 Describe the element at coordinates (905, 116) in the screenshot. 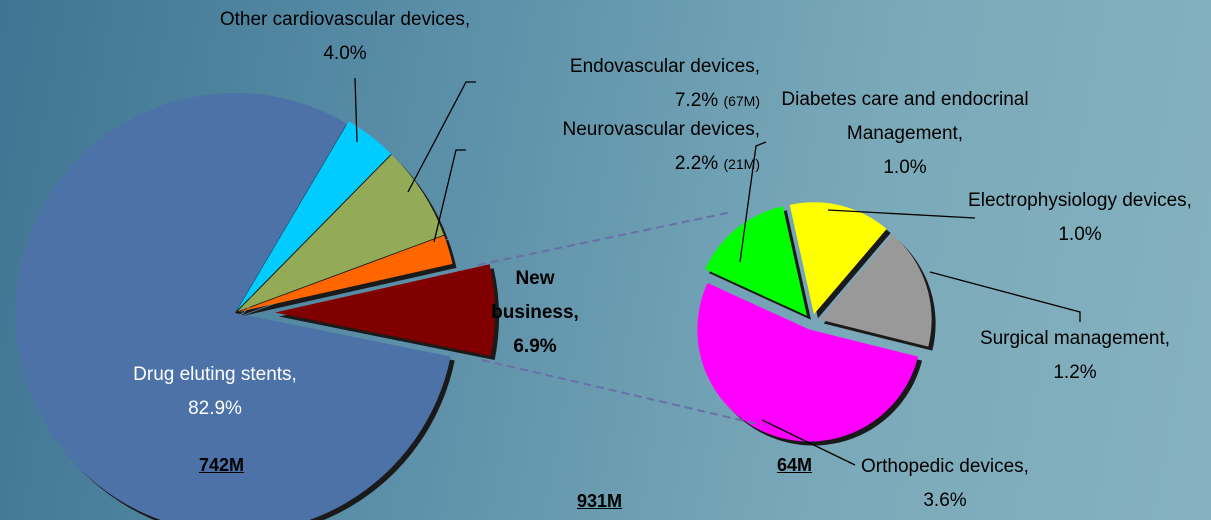

I see `category-label: Diabetes care and endocrinal Management,` at that location.